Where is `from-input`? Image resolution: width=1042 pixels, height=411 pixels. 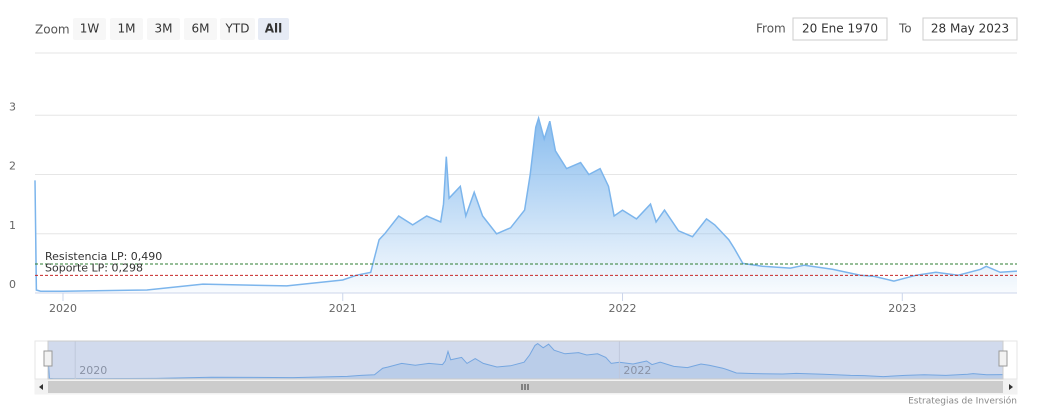 from-input is located at coordinates (840, 29).